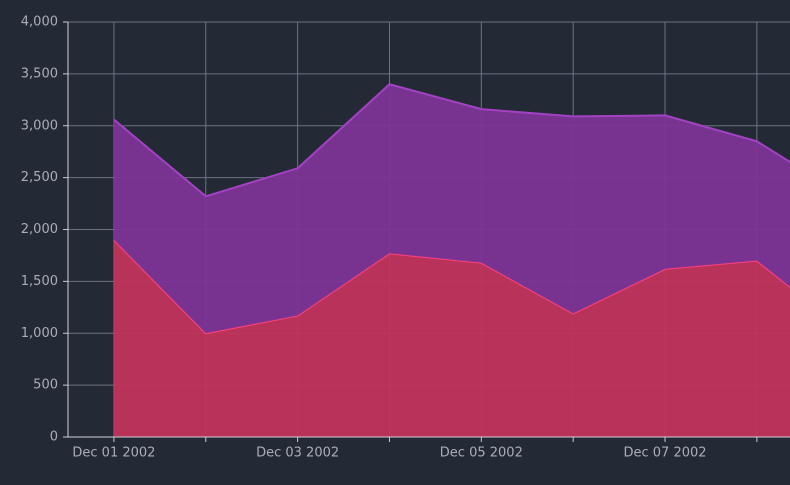 This screenshot has height=485, width=790. Describe the element at coordinates (39, 281) in the screenshot. I see `y-tick-label: 1,500` at that location.